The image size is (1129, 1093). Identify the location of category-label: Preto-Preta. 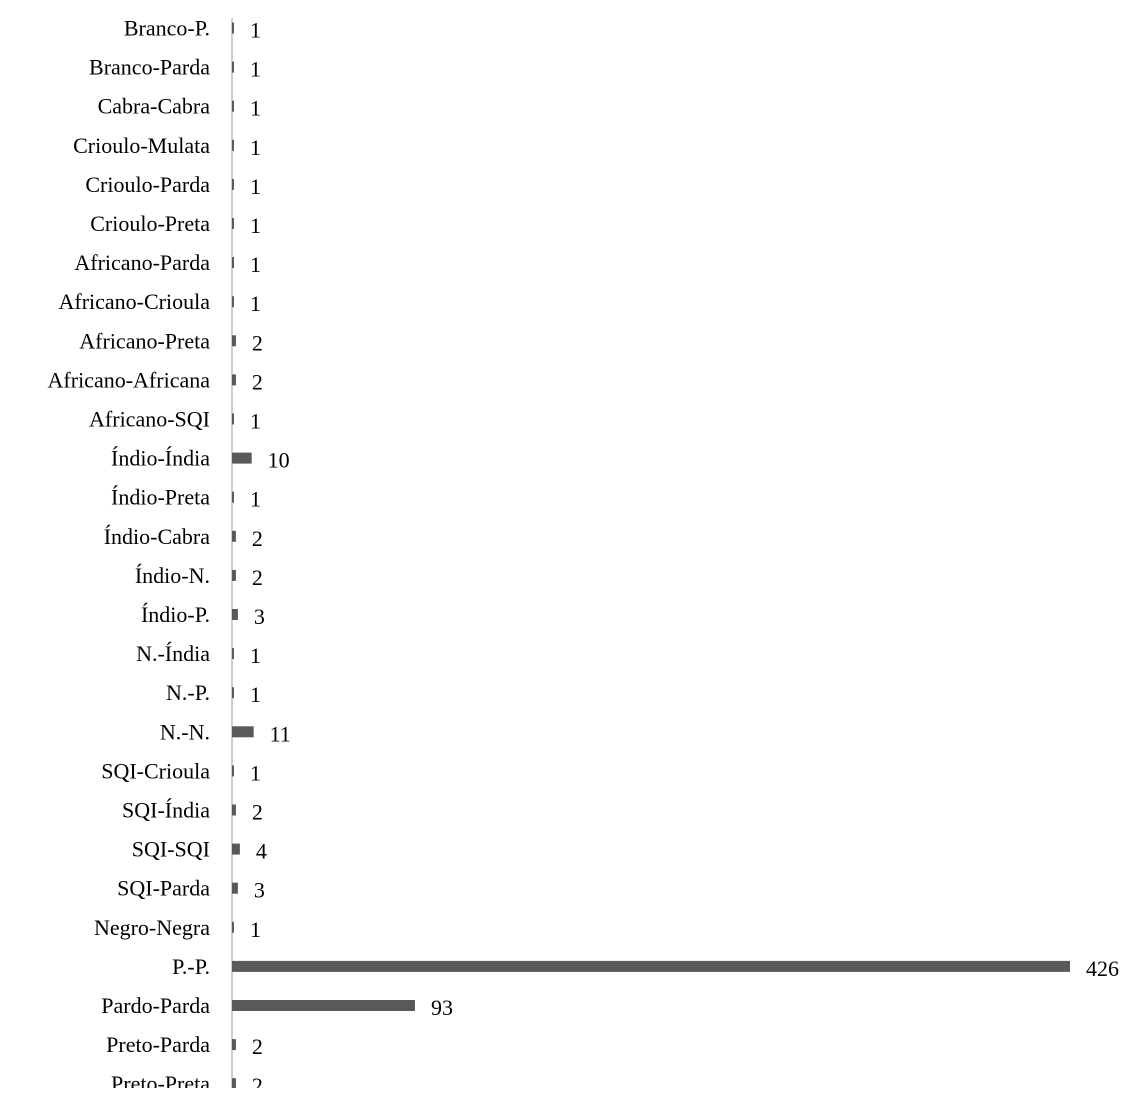
(160, 1079).